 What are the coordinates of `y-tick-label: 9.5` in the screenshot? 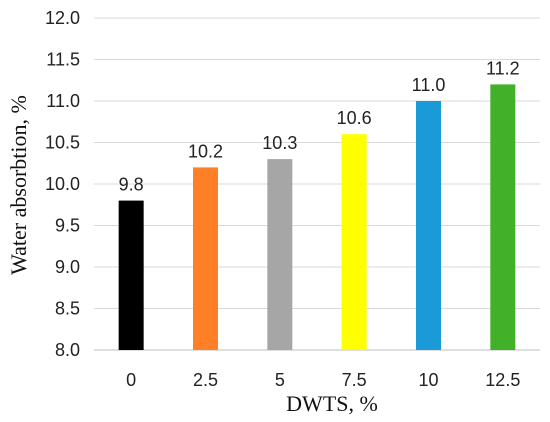 It's located at (67, 226).